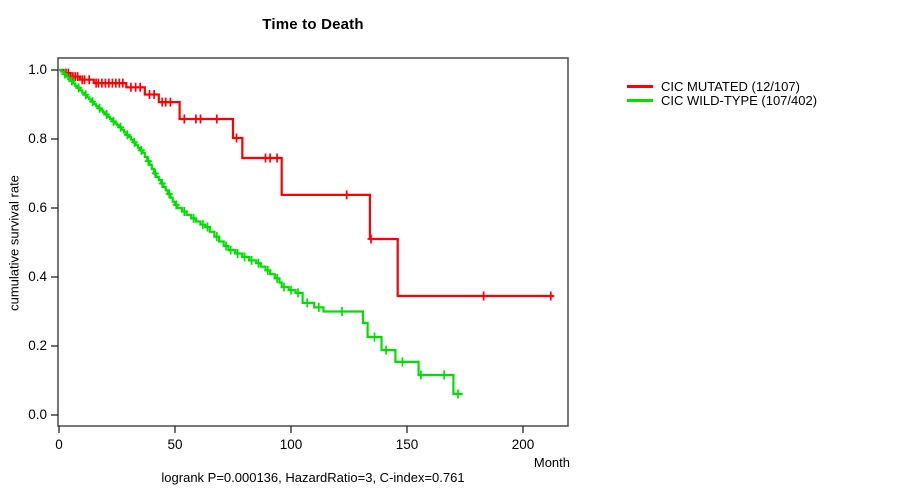  What do you see at coordinates (313, 24) in the screenshot?
I see `plot-title: Time to Death` at bounding box center [313, 24].